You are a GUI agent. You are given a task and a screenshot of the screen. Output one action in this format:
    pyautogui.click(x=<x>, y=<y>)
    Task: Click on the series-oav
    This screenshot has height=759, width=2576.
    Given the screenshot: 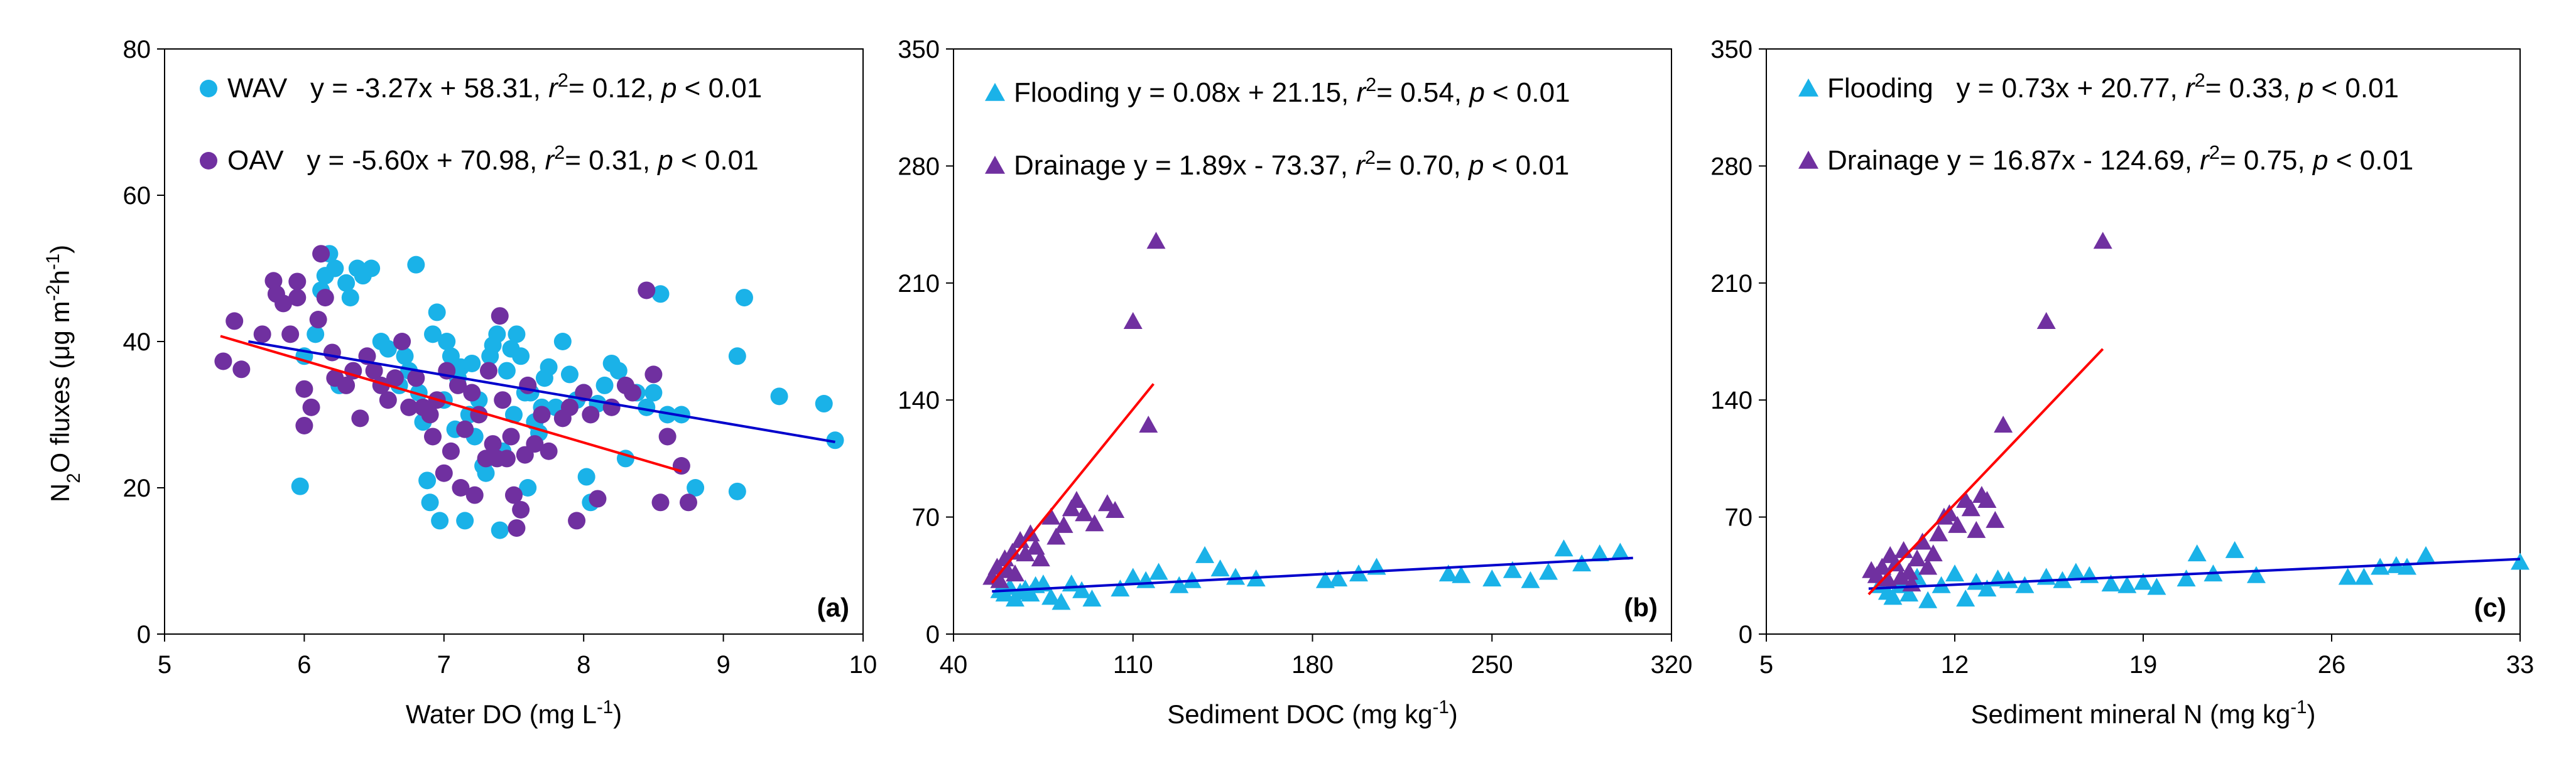 What is the action you would take?
    pyautogui.click(x=455, y=391)
    